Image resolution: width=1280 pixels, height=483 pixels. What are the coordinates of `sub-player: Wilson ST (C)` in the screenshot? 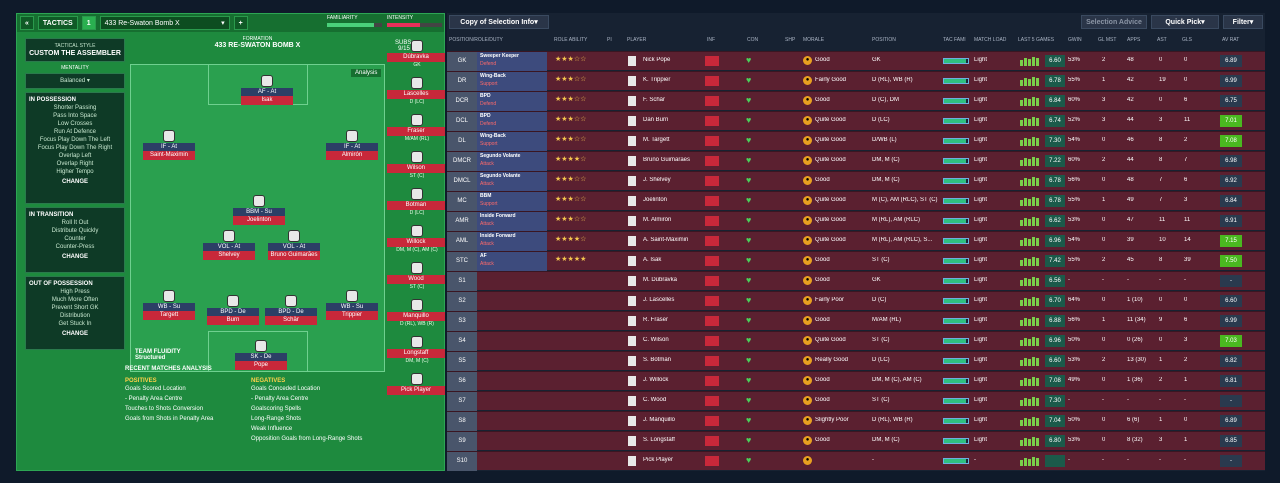 It's located at (417, 165).